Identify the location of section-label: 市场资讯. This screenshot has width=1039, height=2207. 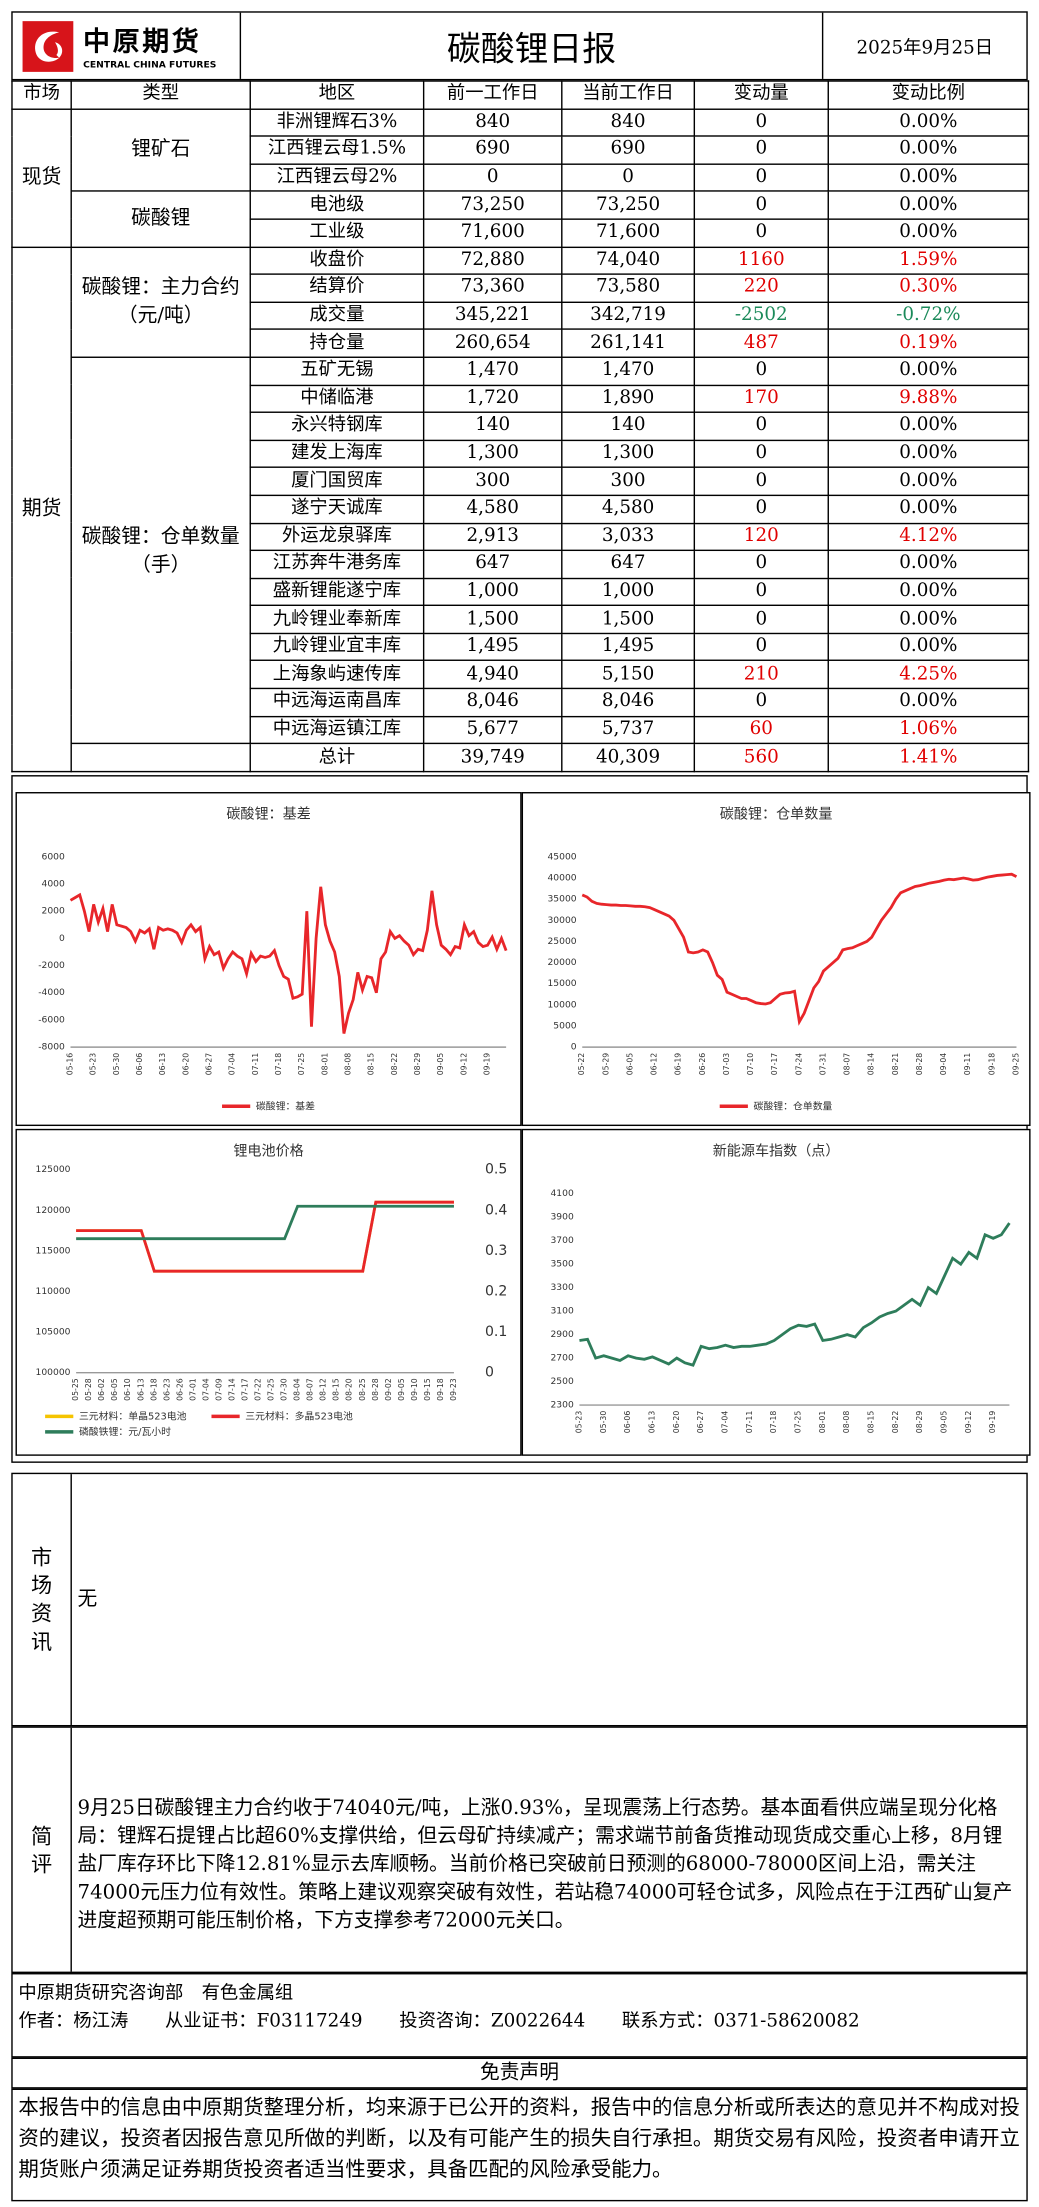
(42, 1599).